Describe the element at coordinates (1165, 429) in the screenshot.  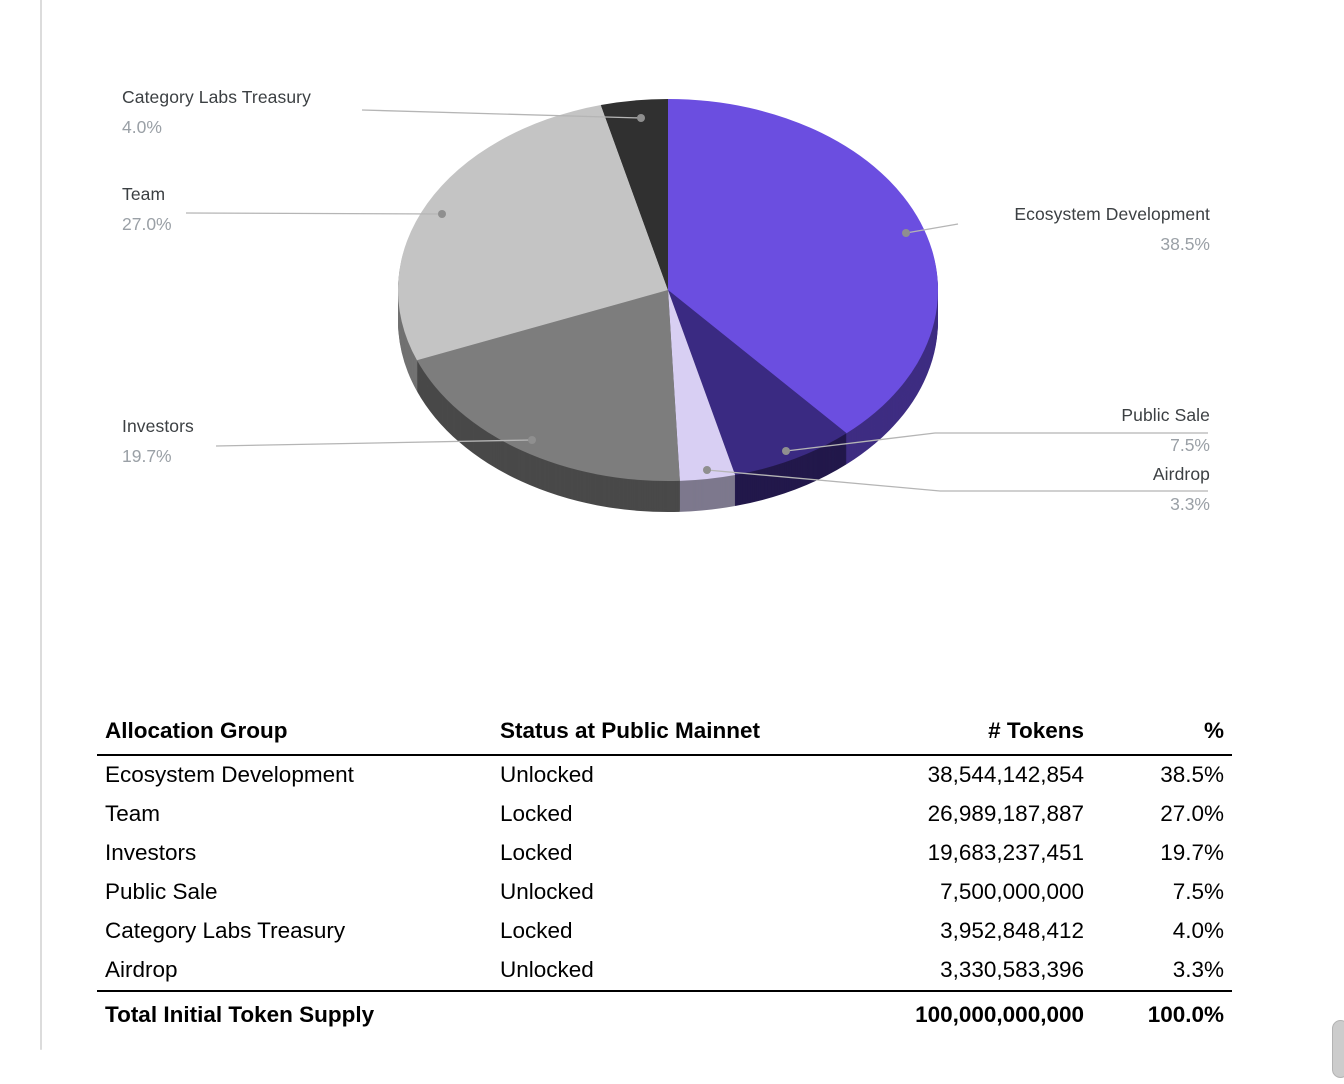
I see `pie-label-public-sale: Public Sale 7.5%` at that location.